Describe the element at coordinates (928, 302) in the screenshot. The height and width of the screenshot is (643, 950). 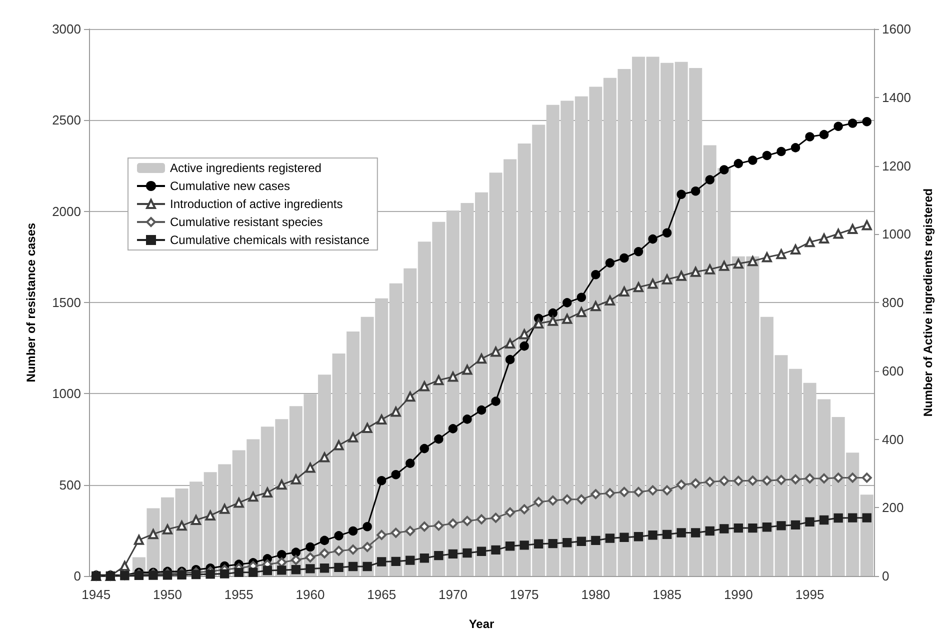
I see `y2-axis-title: Number of Active ingredients registered` at that location.